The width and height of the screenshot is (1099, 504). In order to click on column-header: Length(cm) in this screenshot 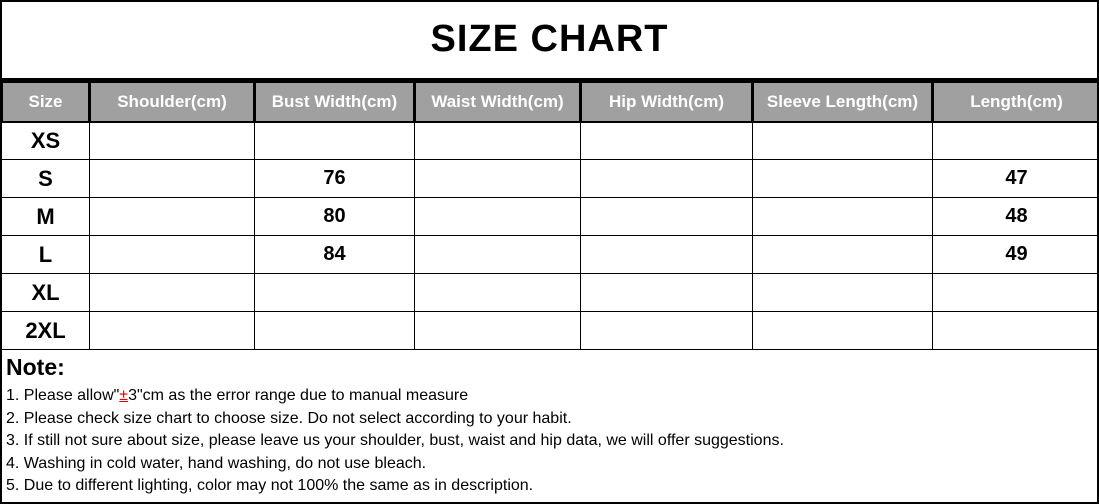, I will do `click(1015, 101)`.